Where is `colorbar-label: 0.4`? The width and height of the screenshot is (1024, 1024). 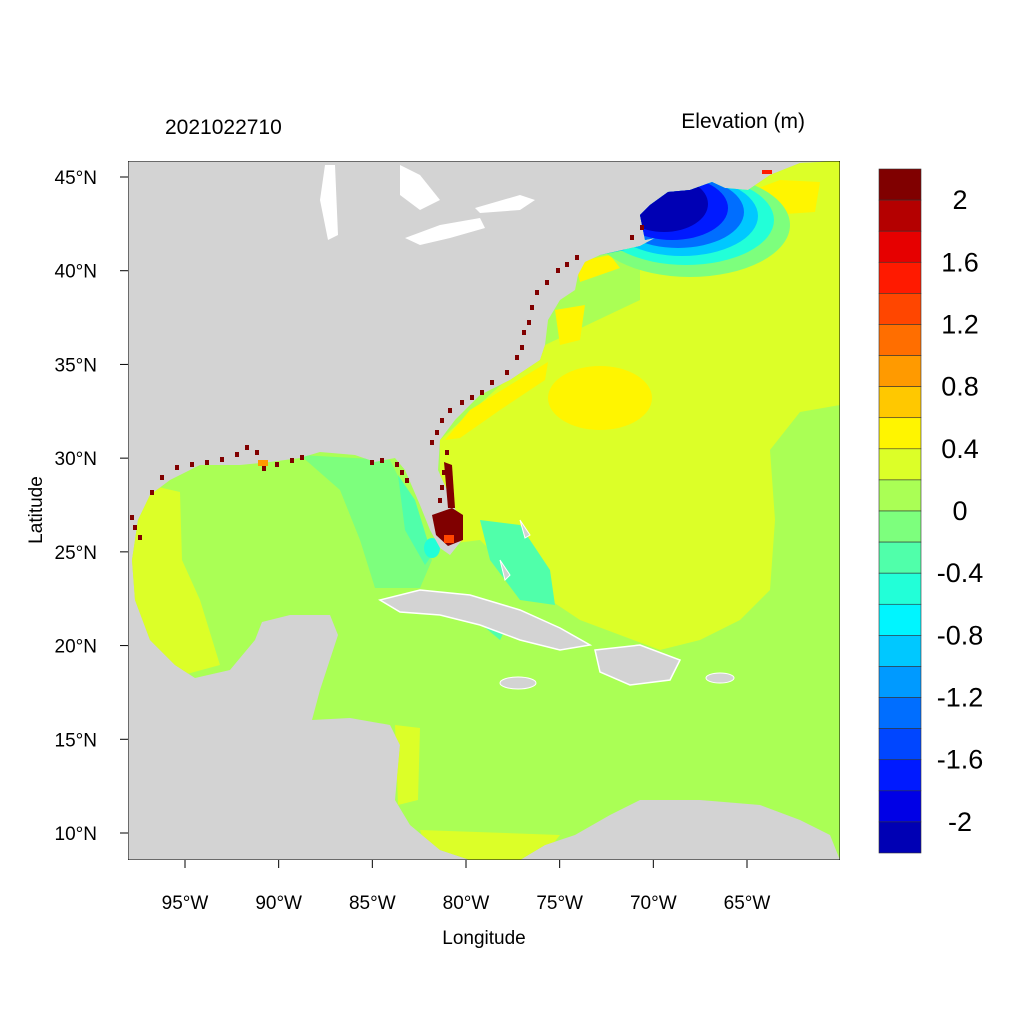
colorbar-label: 0.4 is located at coordinates (960, 449).